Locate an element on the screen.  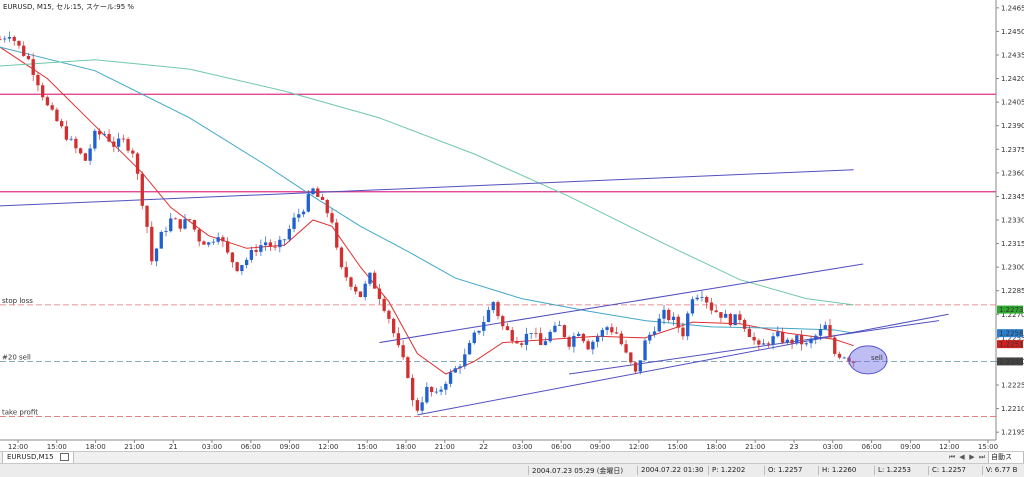
status-datetime: 2004.07.23 05:29 (金曜日) is located at coordinates (578, 471).